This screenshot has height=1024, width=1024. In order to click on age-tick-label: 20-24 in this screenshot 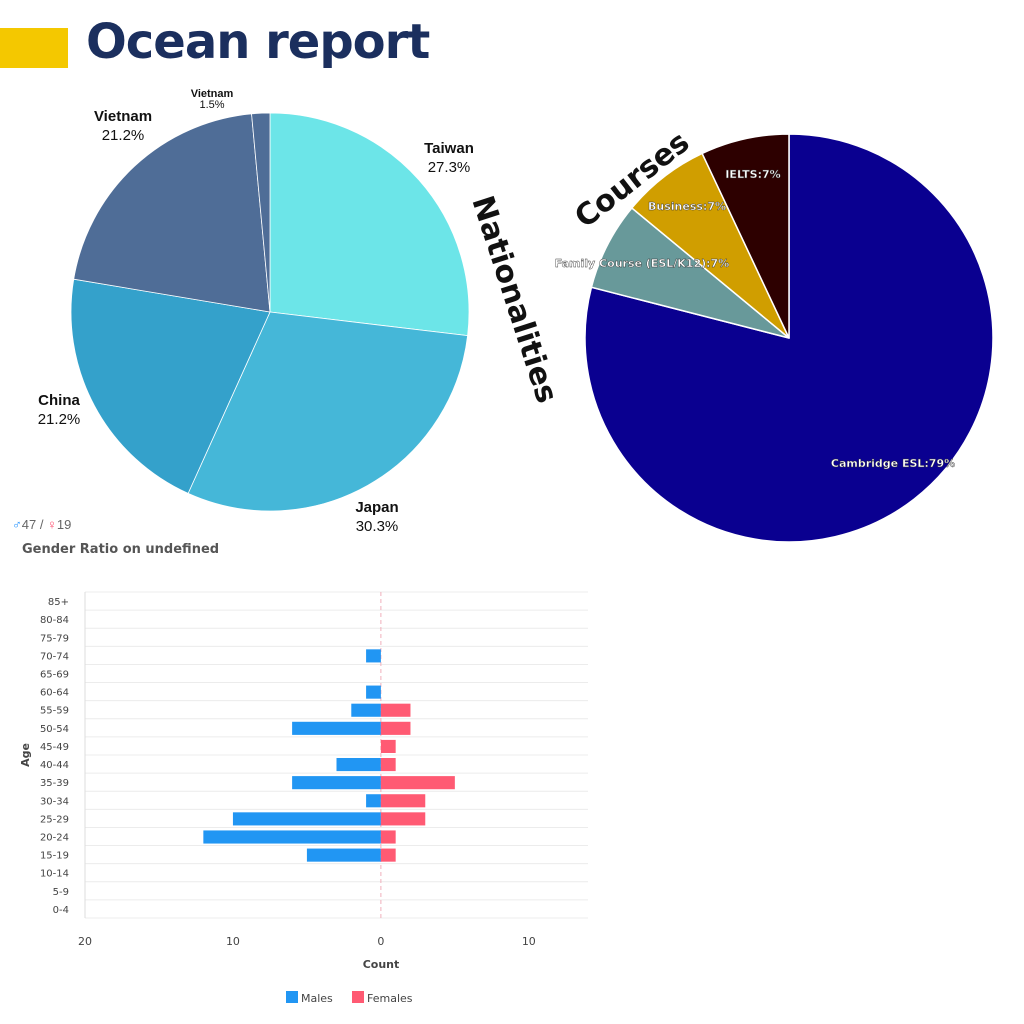, I will do `click(54, 838)`.